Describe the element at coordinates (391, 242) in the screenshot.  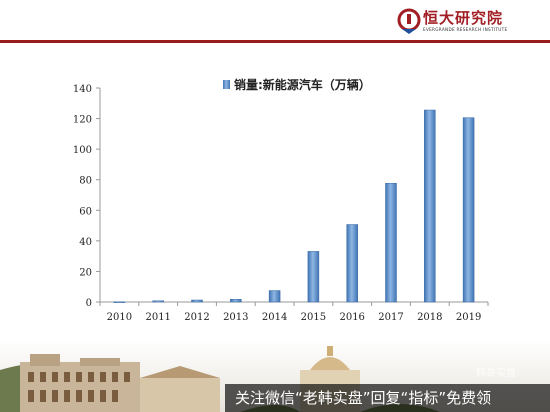
I see `bar-2017` at that location.